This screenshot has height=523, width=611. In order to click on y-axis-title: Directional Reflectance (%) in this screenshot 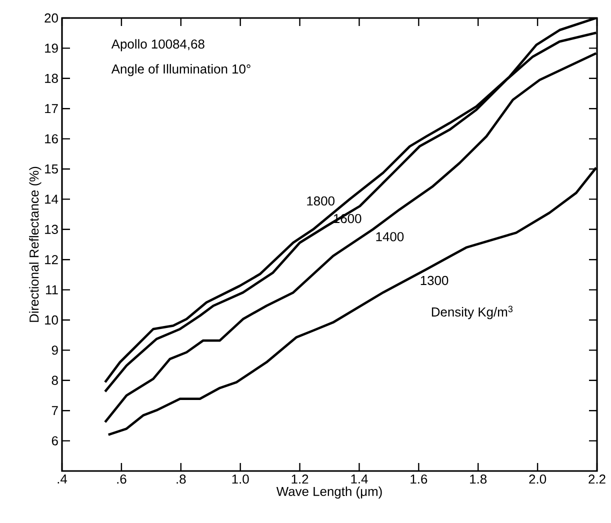, I will do `click(35, 244)`.